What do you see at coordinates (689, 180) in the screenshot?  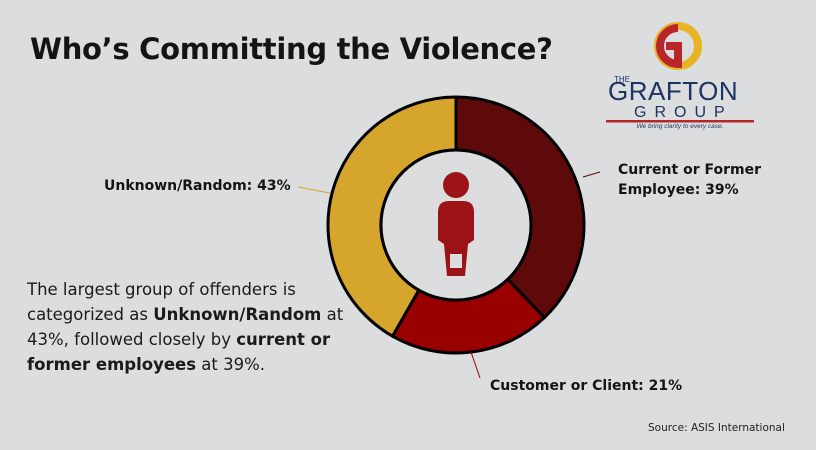 I see `label-employee: Current or Former Employee: 39%` at bounding box center [689, 180].